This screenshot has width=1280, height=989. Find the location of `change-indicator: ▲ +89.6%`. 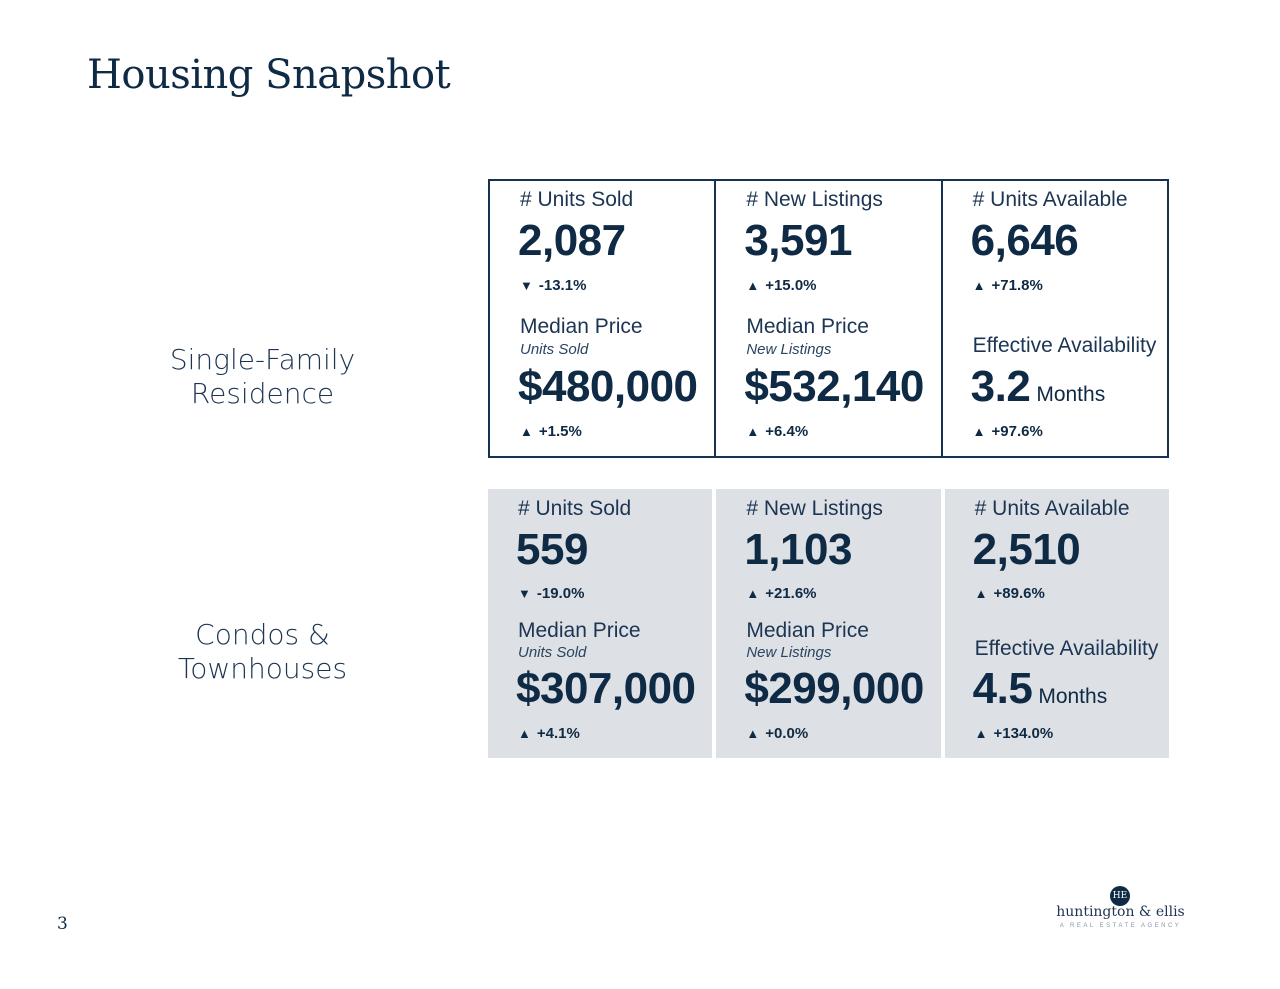

change-indicator: ▲ +89.6% is located at coordinates (1010, 593).